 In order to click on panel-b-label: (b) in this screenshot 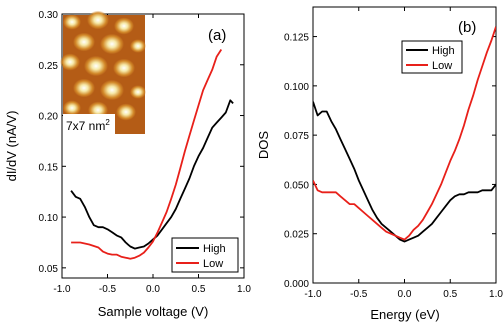, I will do `click(467, 27)`.